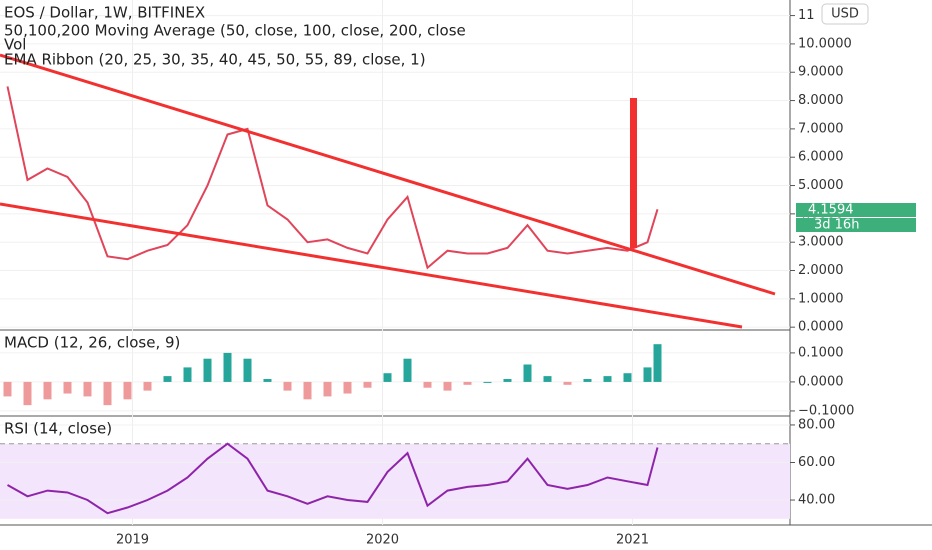 Image resolution: width=932 pixels, height=550 pixels. Describe the element at coordinates (836, 225) in the screenshot. I see `countdown: 3d 16h` at that location.